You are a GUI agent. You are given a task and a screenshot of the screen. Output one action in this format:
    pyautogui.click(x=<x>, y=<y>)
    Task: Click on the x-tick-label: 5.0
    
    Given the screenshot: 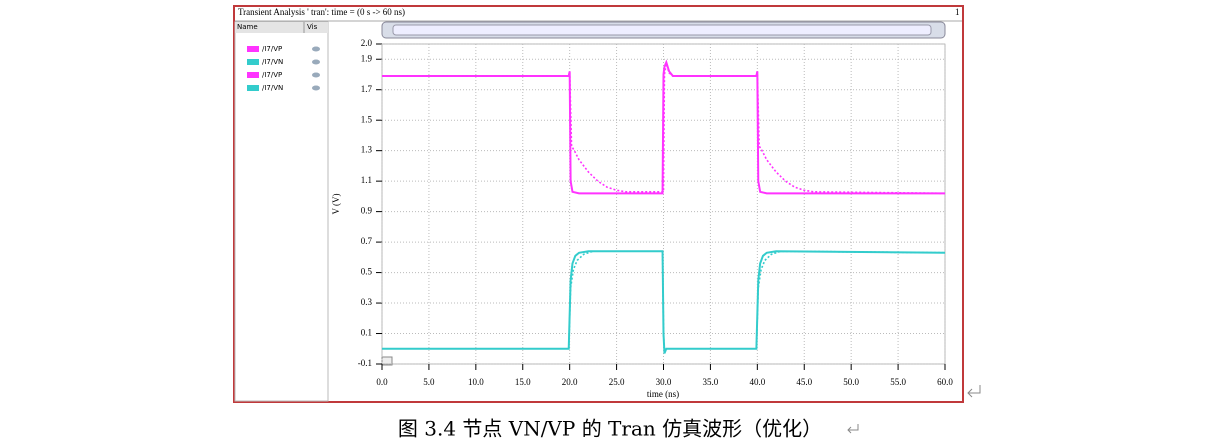 What is the action you would take?
    pyautogui.click(x=429, y=382)
    